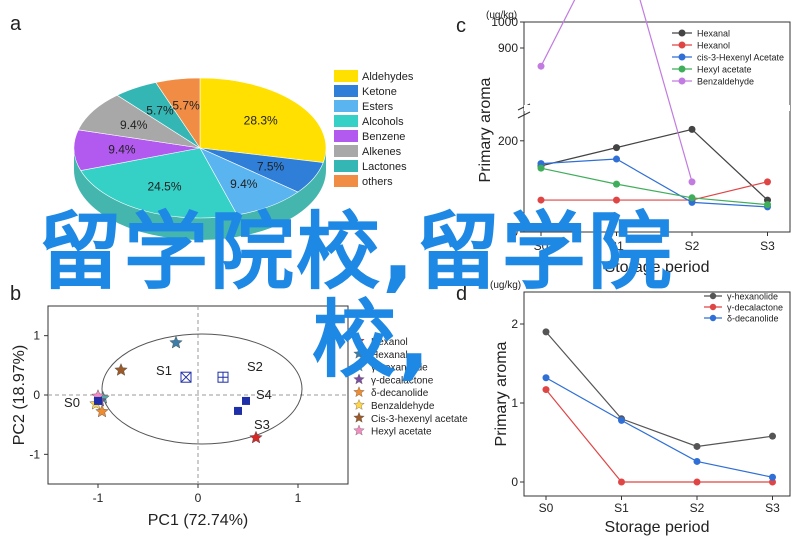 The image size is (808, 543). I want to click on x-tick-label: -1, so click(98, 498).